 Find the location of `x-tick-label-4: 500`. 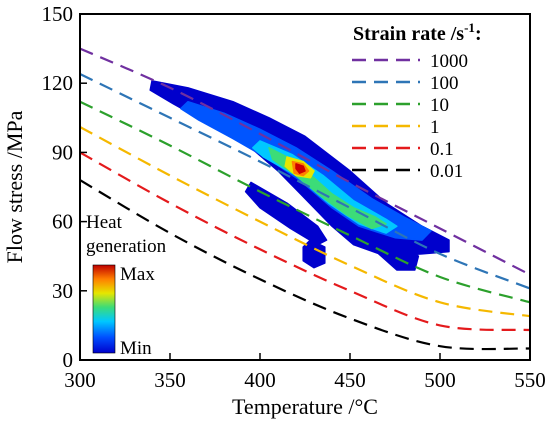

x-tick-label-4: 500 is located at coordinates (440, 380).